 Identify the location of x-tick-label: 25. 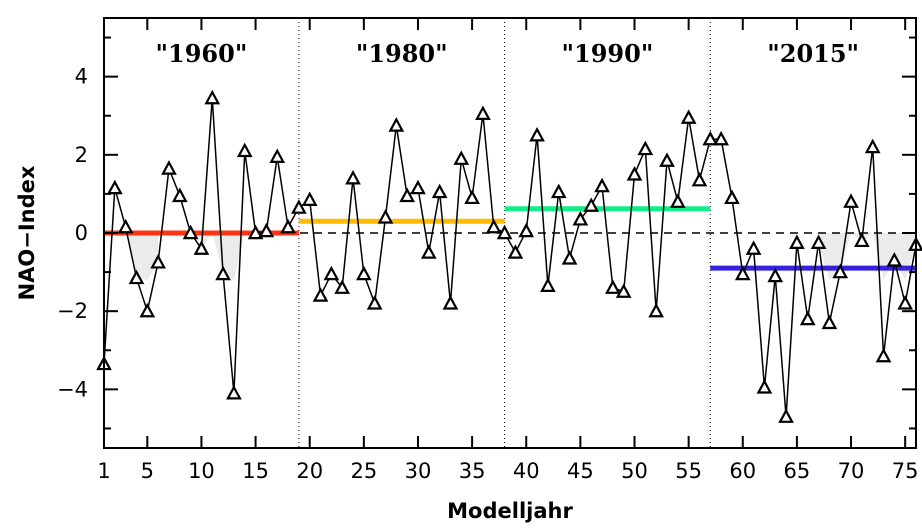
(363, 471).